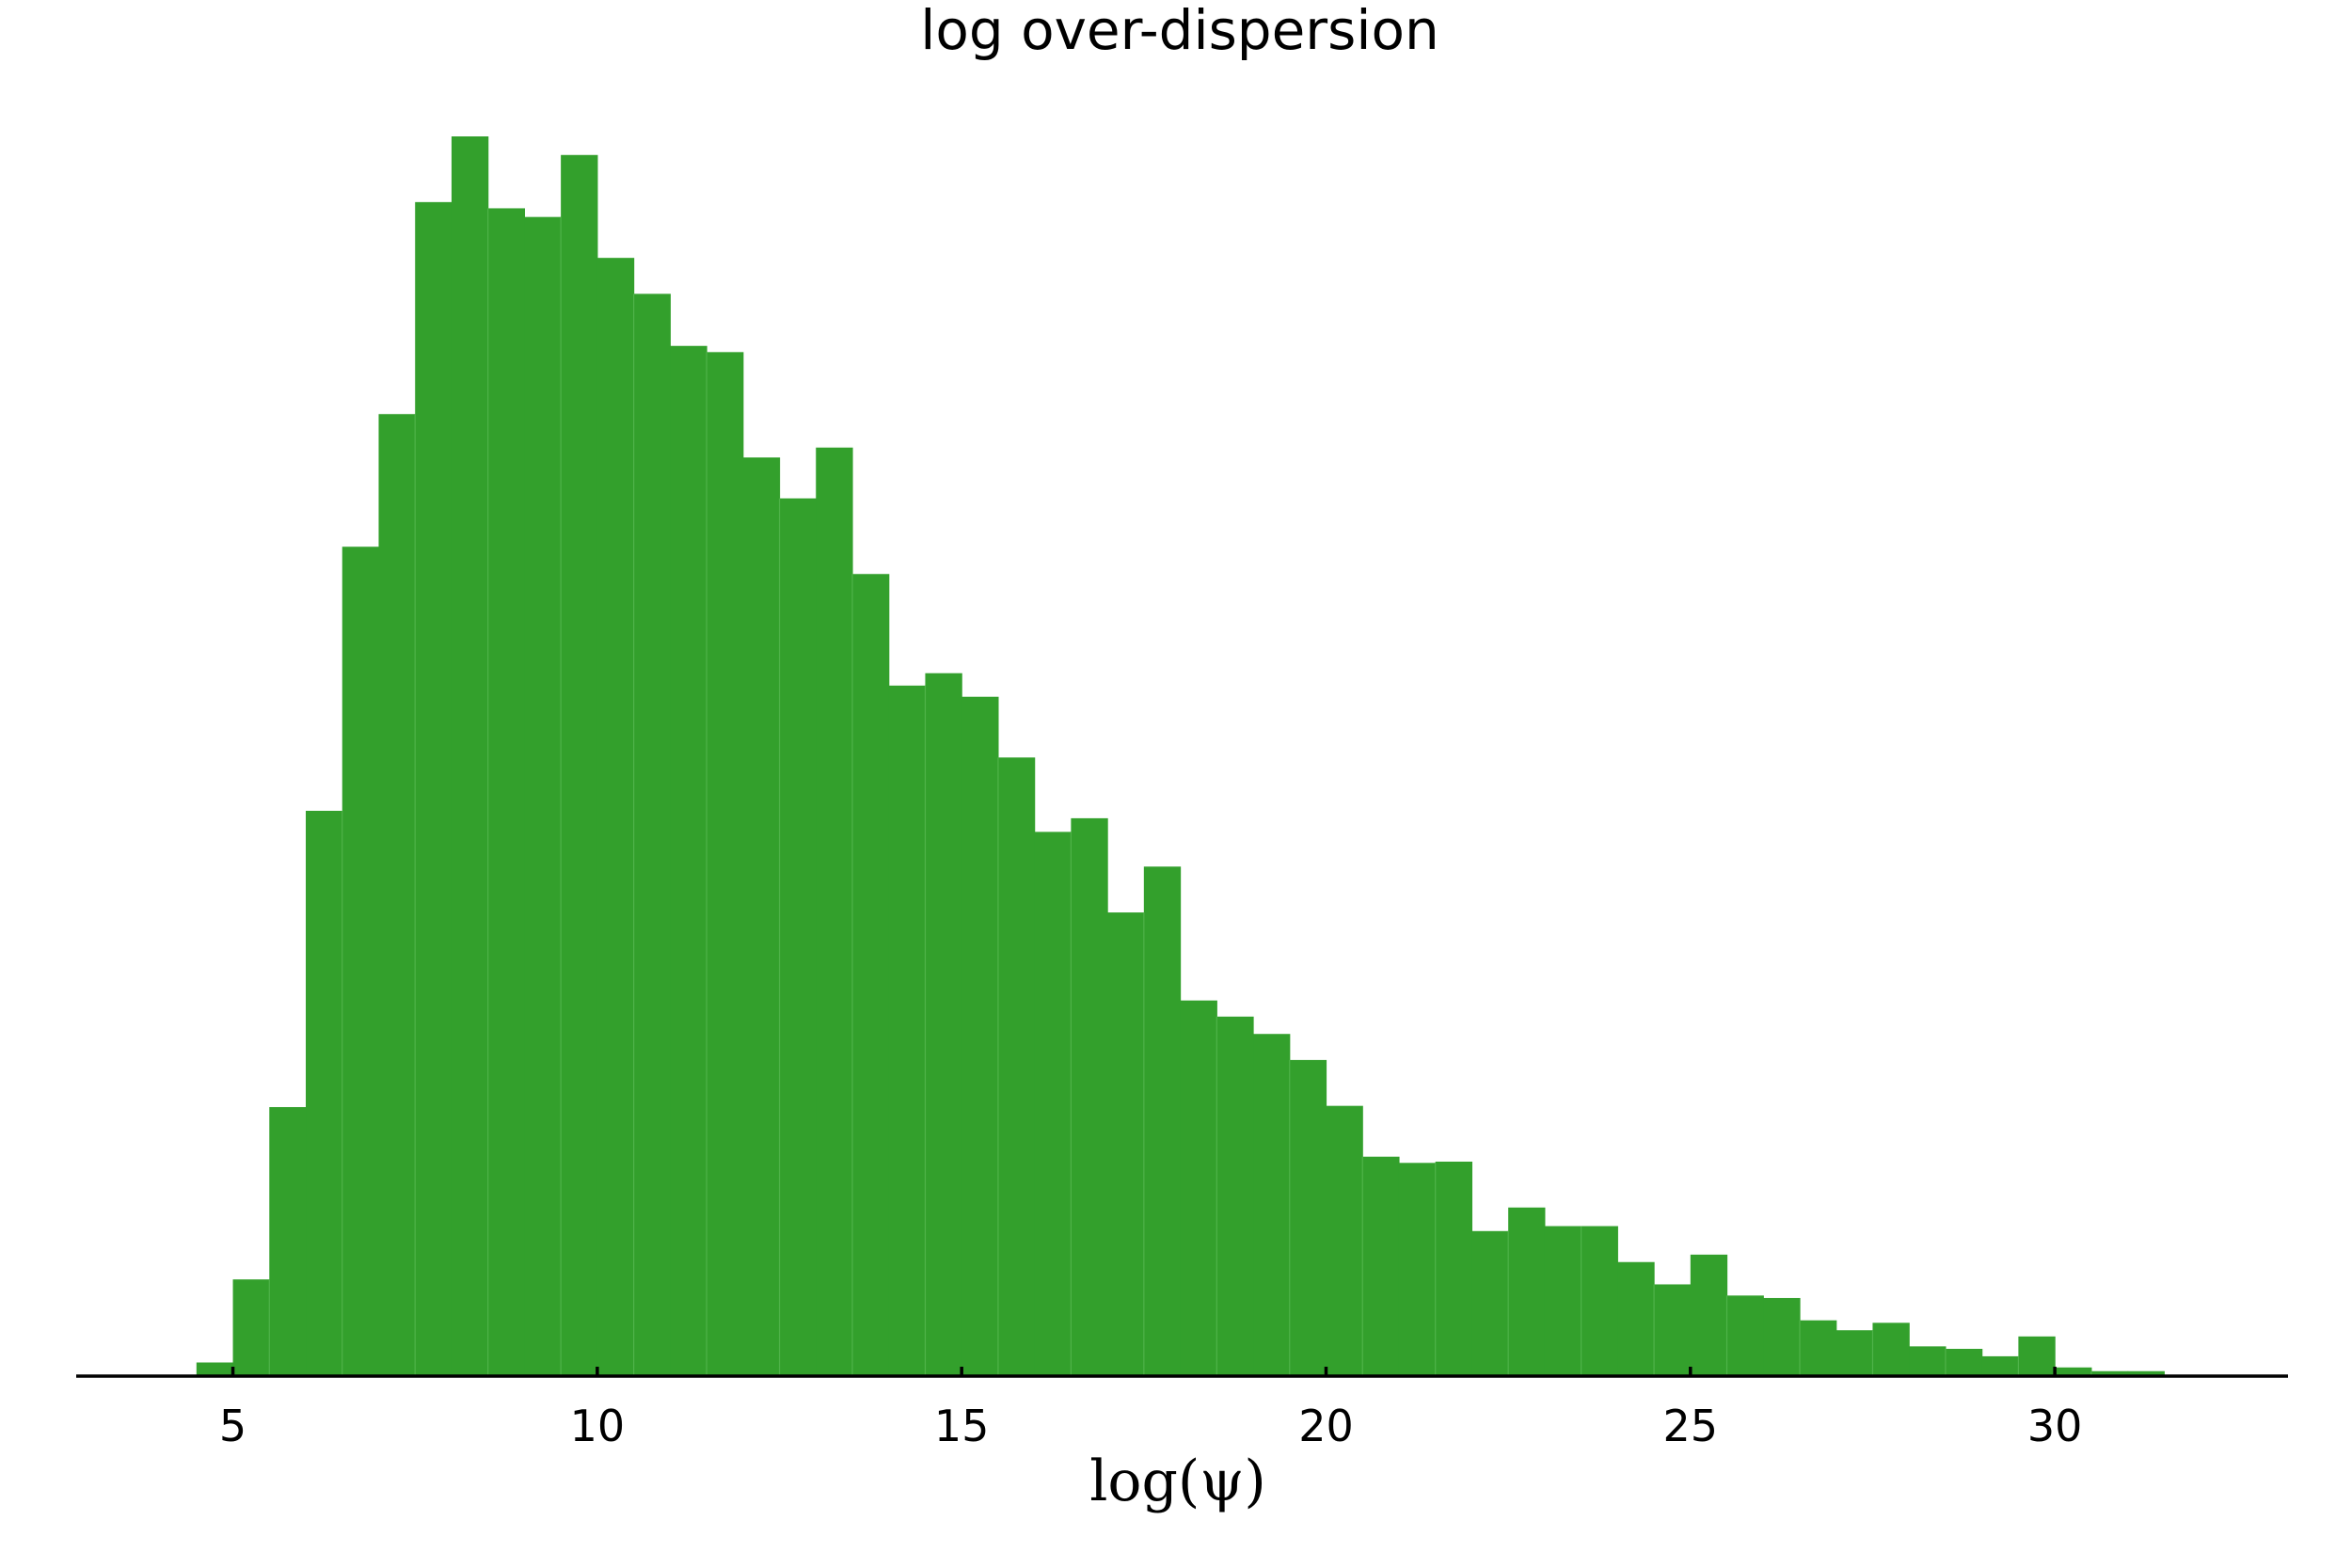 The height and width of the screenshot is (1568, 2352). Describe the element at coordinates (1326, 1426) in the screenshot. I see `x-tick-label: 20` at that location.